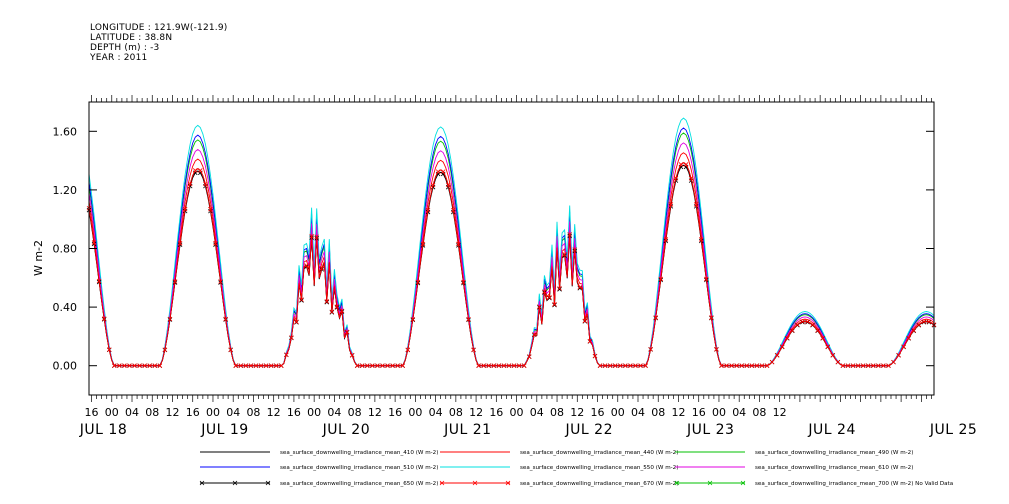  What do you see at coordinates (65, 249) in the screenshot?
I see `y-tick-label: 0.80` at bounding box center [65, 249].